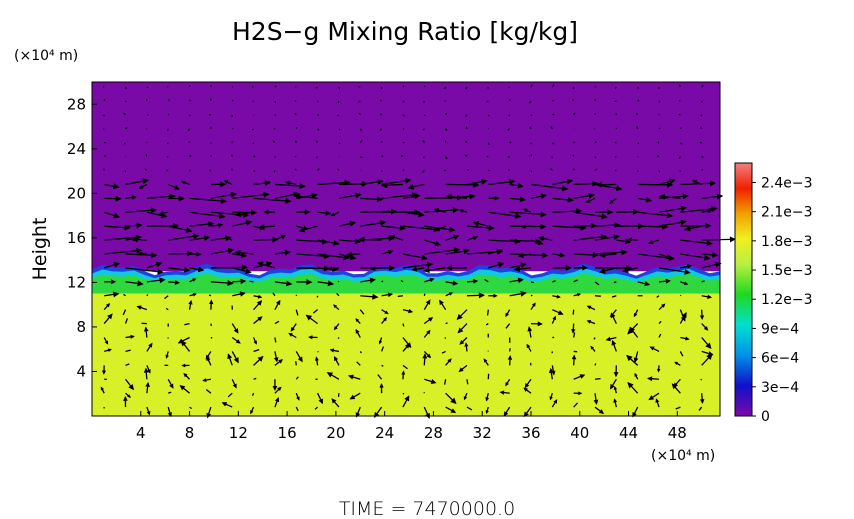  What do you see at coordinates (787, 300) in the screenshot?
I see `colorbar-tick-label: 1.2e−3` at bounding box center [787, 300].